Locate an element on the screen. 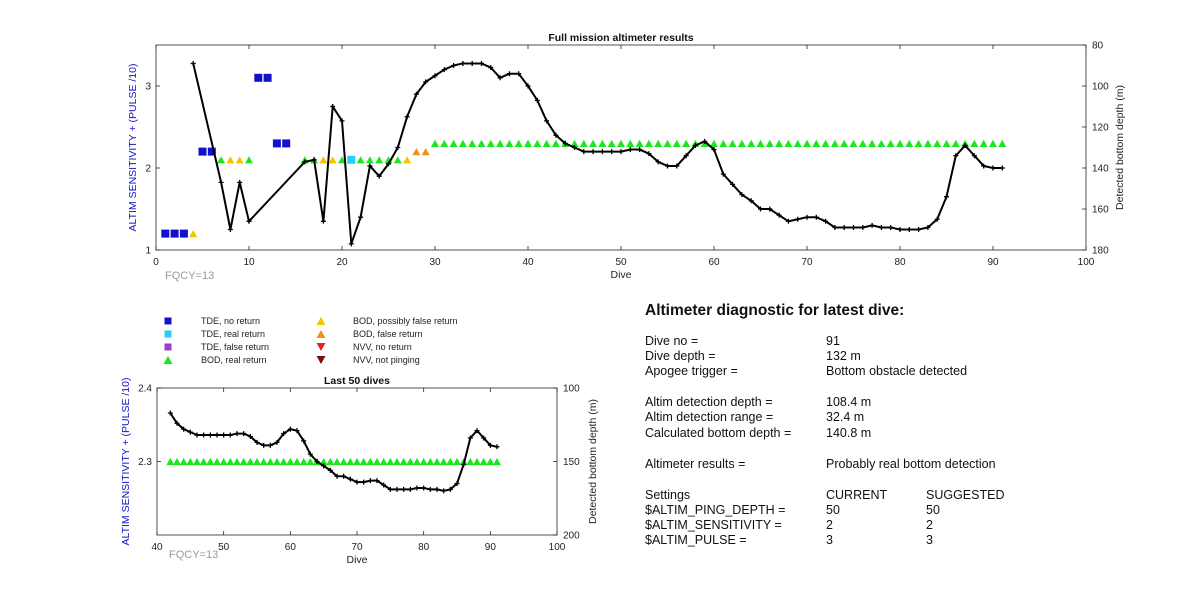 The width and height of the screenshot is (1200, 601). setting-suggested: 3 is located at coordinates (929, 540).